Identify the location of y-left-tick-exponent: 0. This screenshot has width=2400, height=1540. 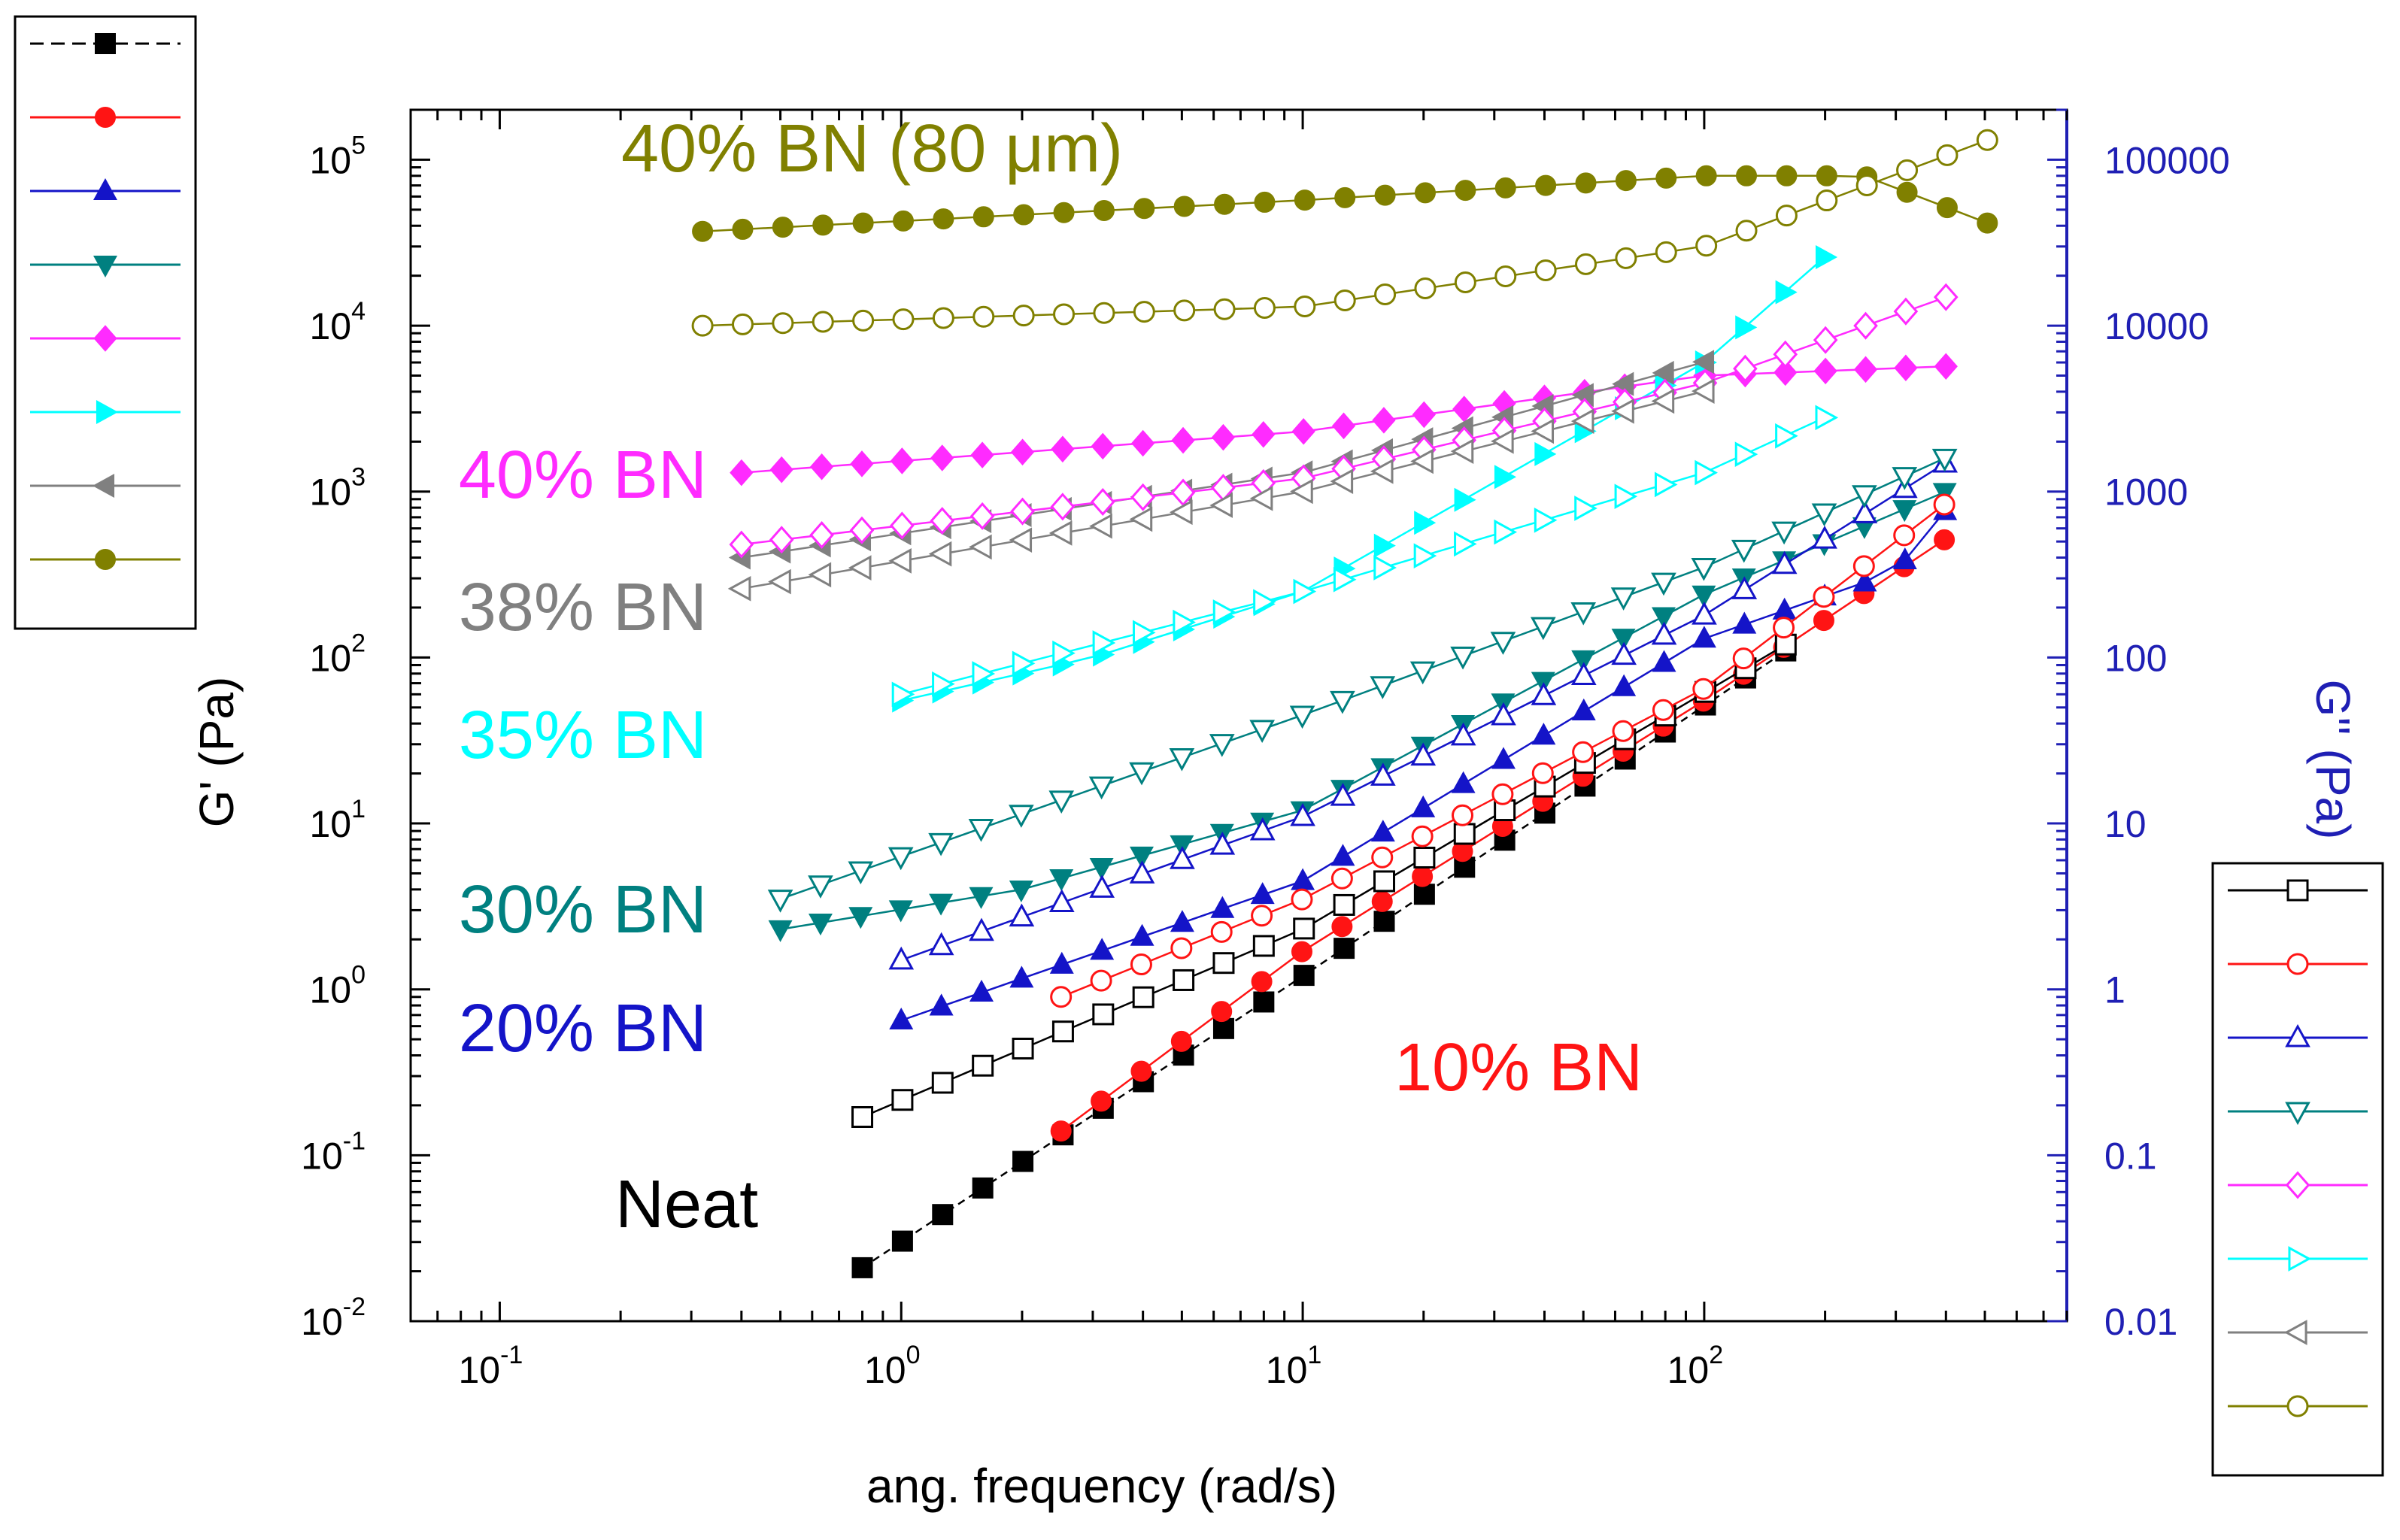
(358, 975).